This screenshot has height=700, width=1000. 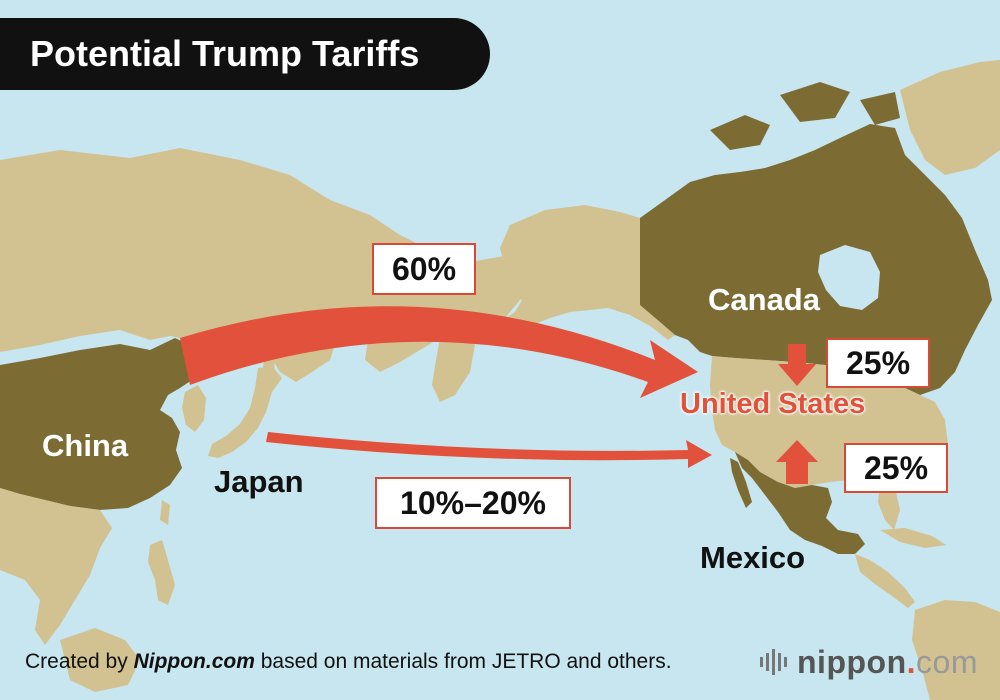 What do you see at coordinates (947, 661) in the screenshot?
I see `logo-tld: com` at bounding box center [947, 661].